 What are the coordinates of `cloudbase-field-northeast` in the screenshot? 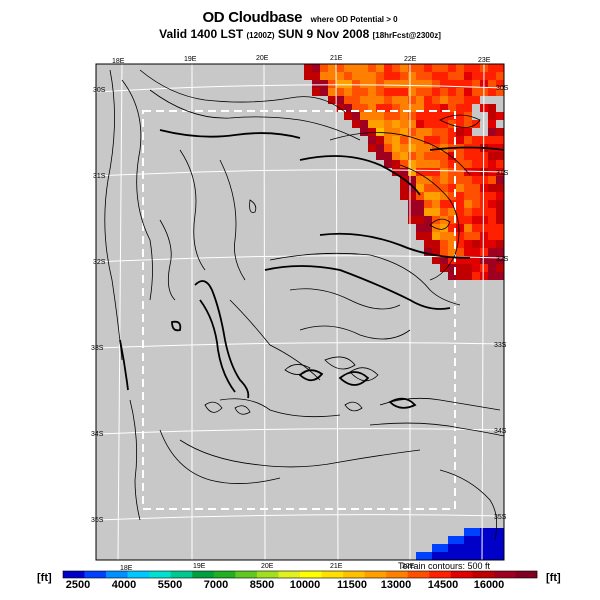 It's located at (404, 172).